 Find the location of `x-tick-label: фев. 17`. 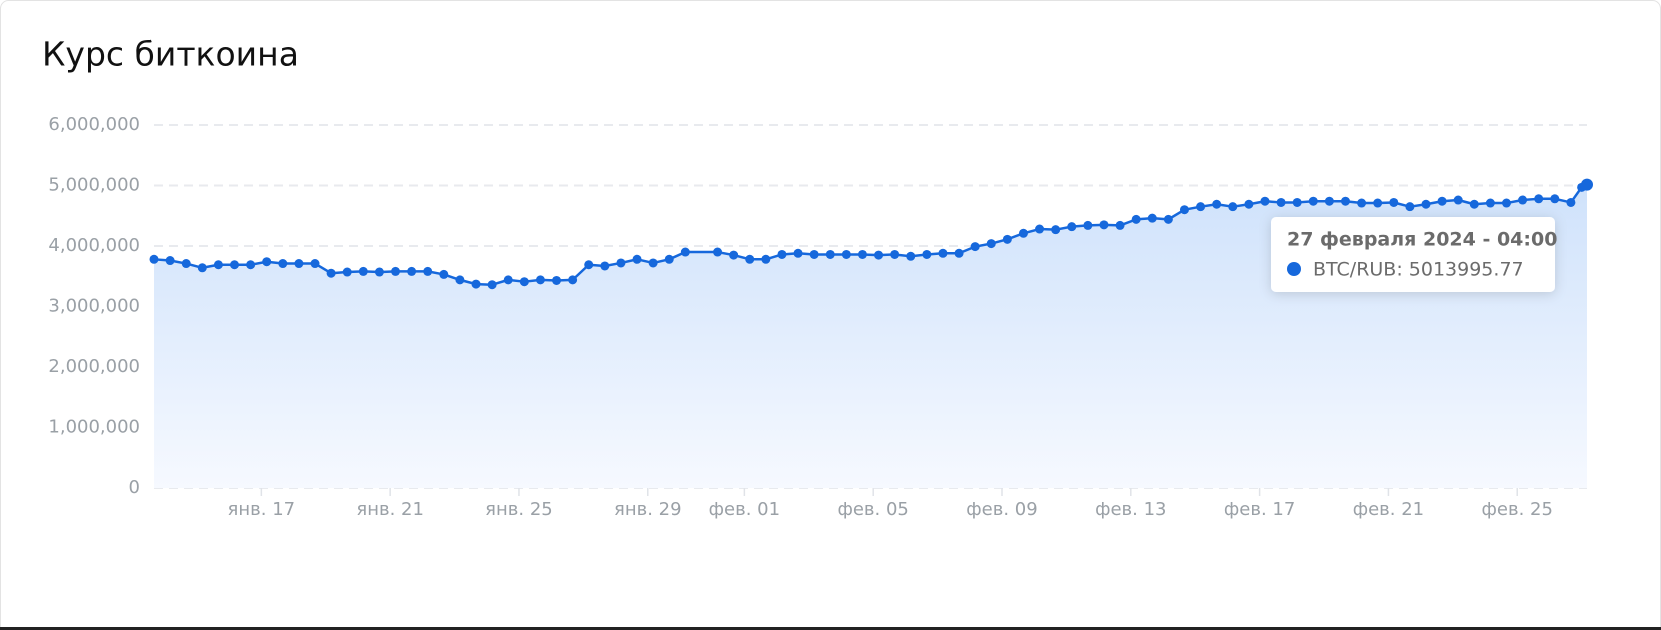

x-tick-label: фев. 17 is located at coordinates (1259, 509).